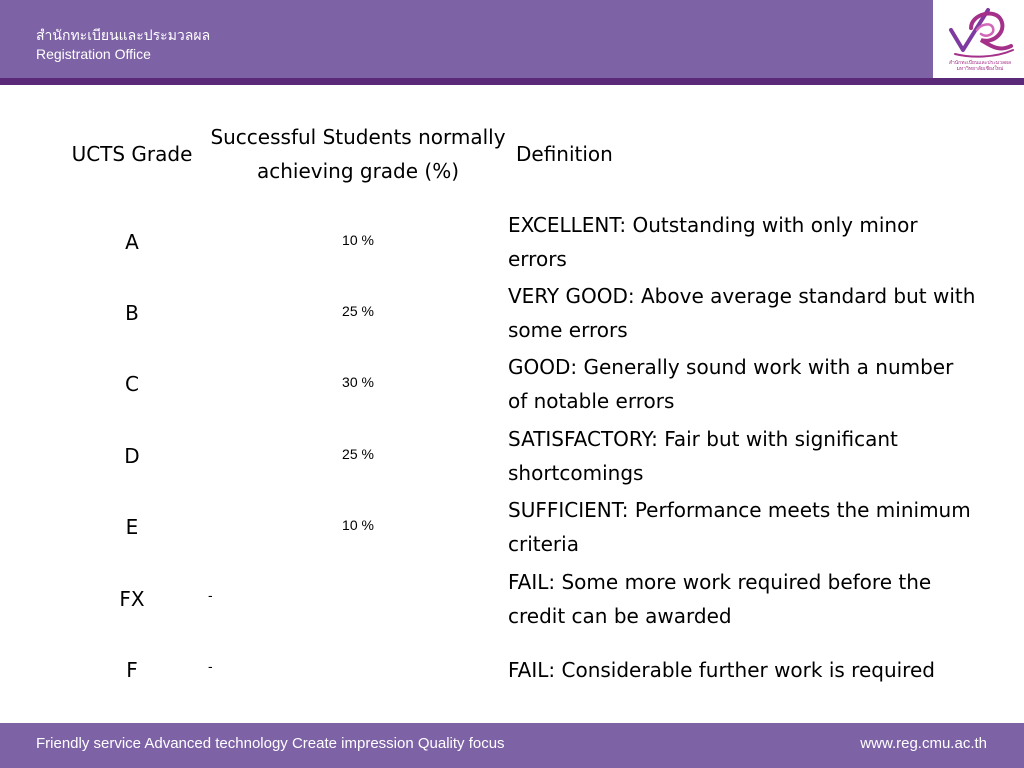  What do you see at coordinates (132, 241) in the screenshot?
I see `grade-cell: A` at bounding box center [132, 241].